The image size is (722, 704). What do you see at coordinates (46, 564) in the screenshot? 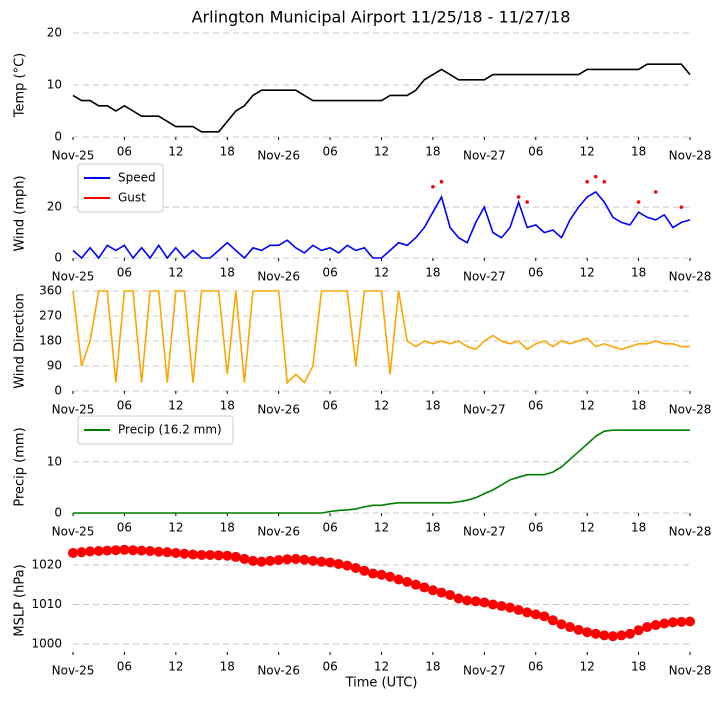
I see `y-tick-label: 1020` at bounding box center [46, 564].